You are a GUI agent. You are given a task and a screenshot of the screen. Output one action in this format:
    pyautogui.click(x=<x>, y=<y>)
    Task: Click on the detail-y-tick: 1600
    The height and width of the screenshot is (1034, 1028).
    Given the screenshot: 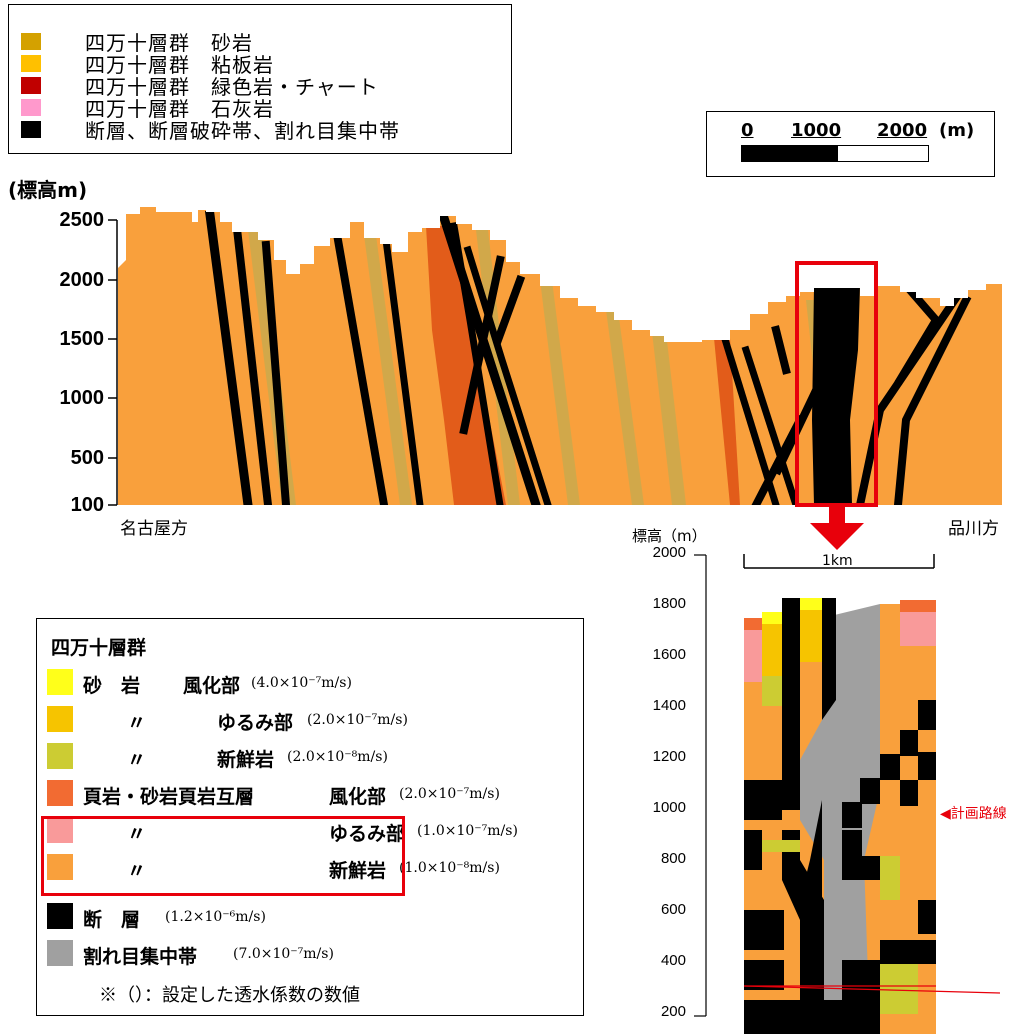 What is the action you would take?
    pyautogui.click(x=669, y=654)
    